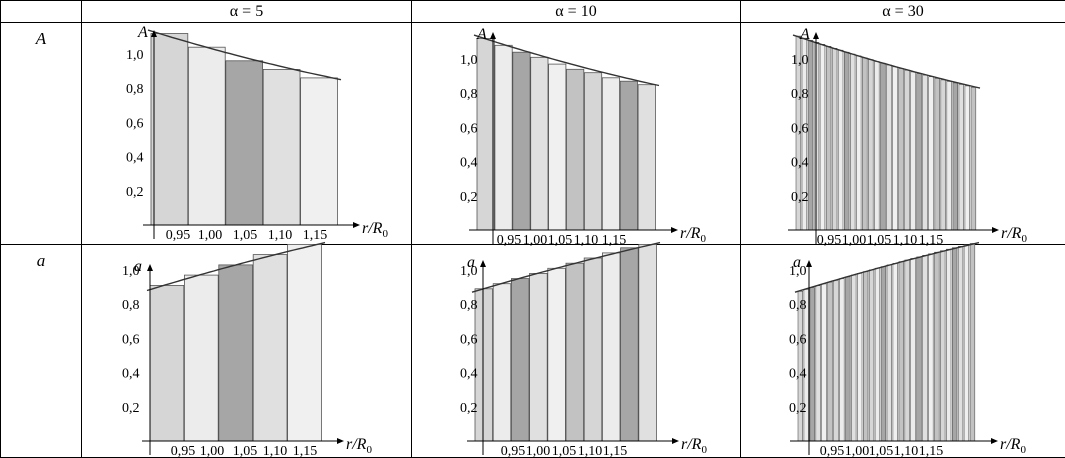 The height and width of the screenshot is (458, 1065). Describe the element at coordinates (469, 163) in the screenshot. I see `y-tick-label: 0,4` at that location.